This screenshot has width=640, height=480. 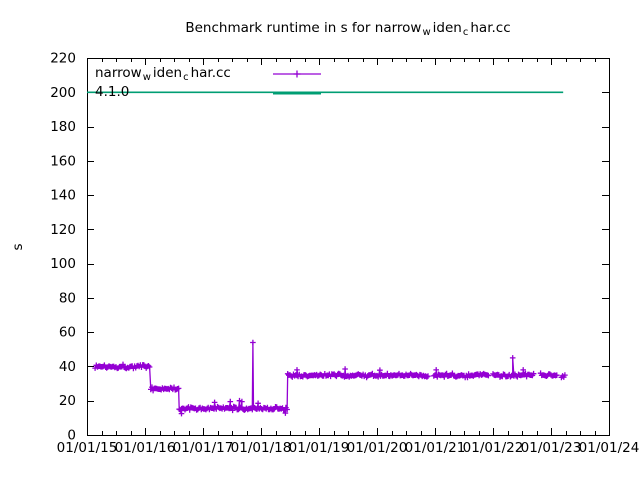 I want to click on y-tick-label: 180, so click(x=63, y=127).